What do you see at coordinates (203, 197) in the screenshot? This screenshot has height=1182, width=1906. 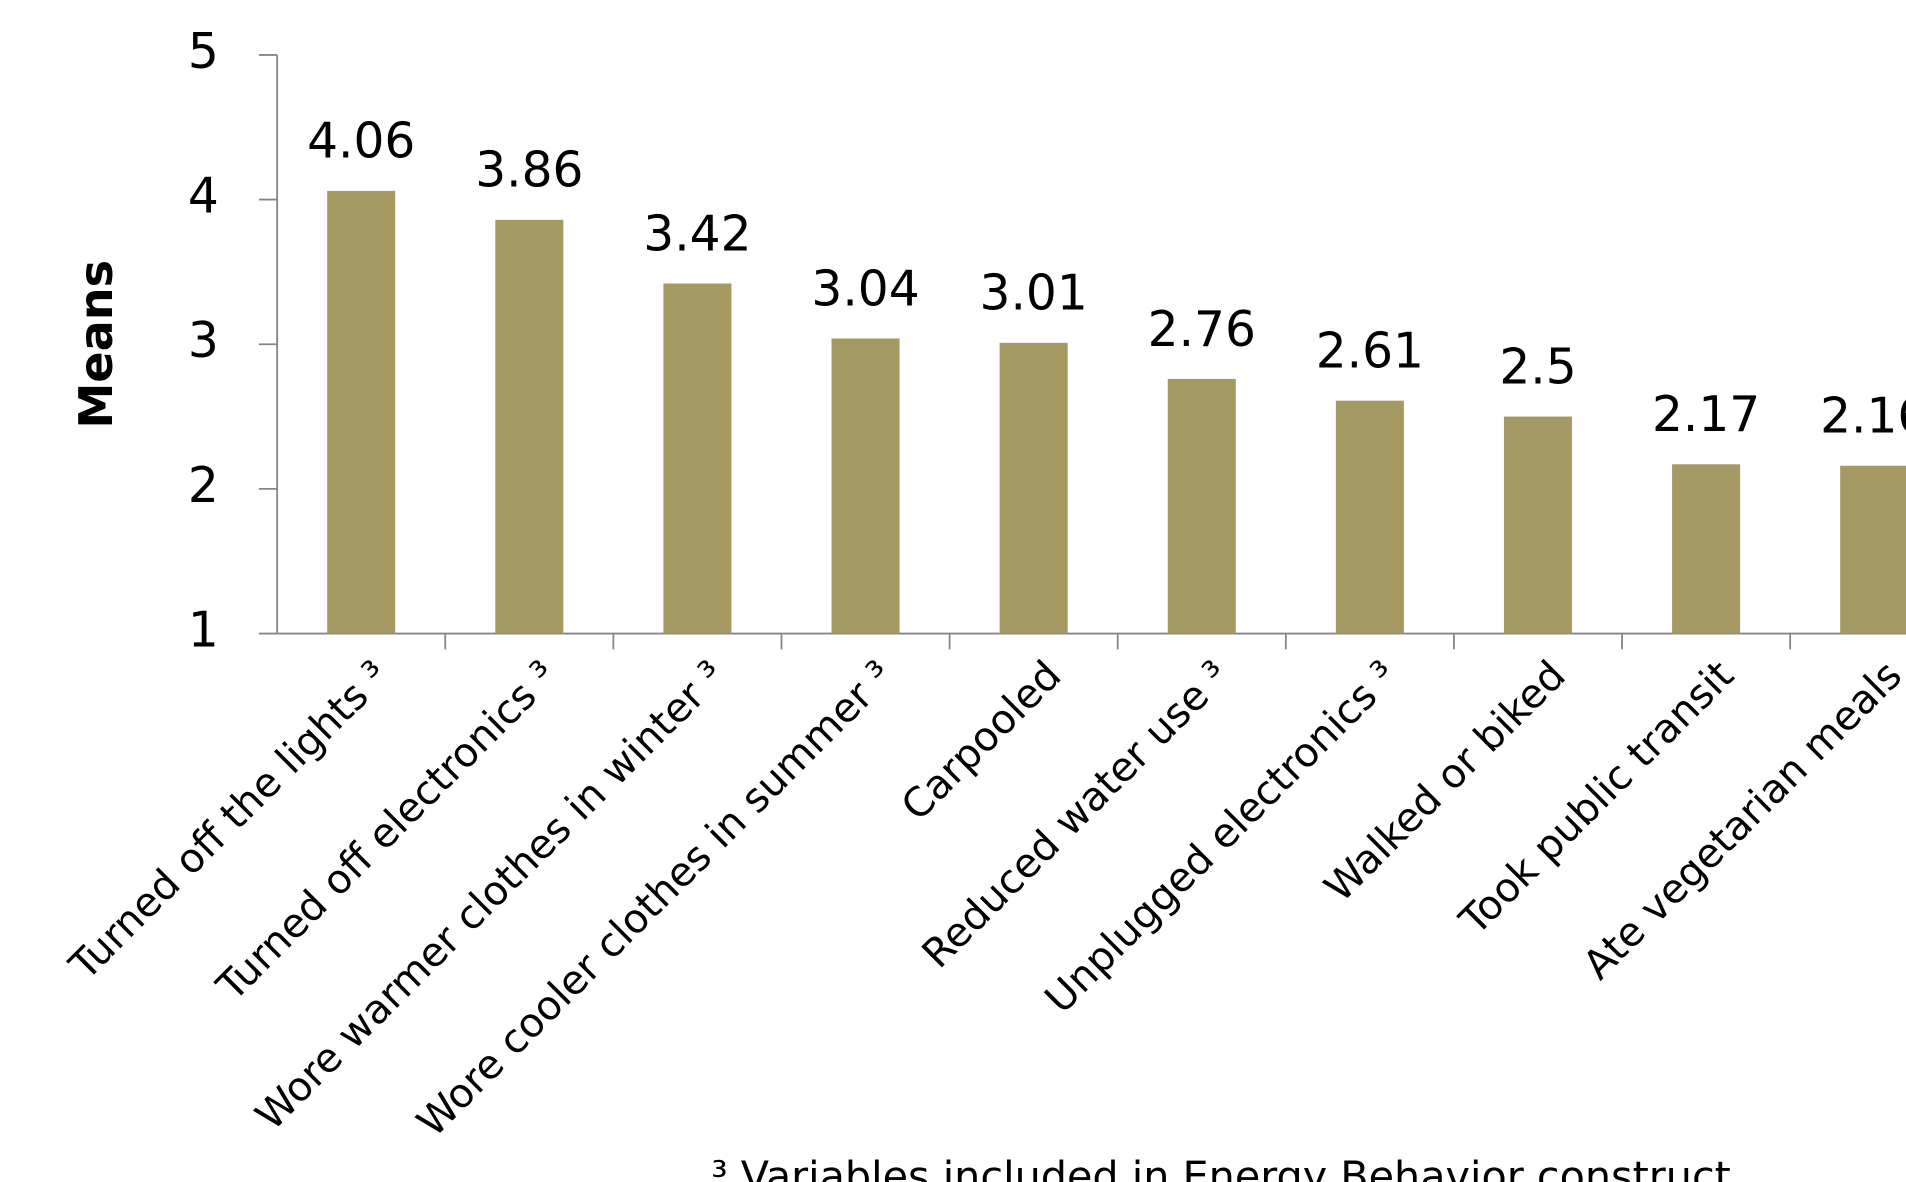 I see `y-tick-label: 4` at bounding box center [203, 197].